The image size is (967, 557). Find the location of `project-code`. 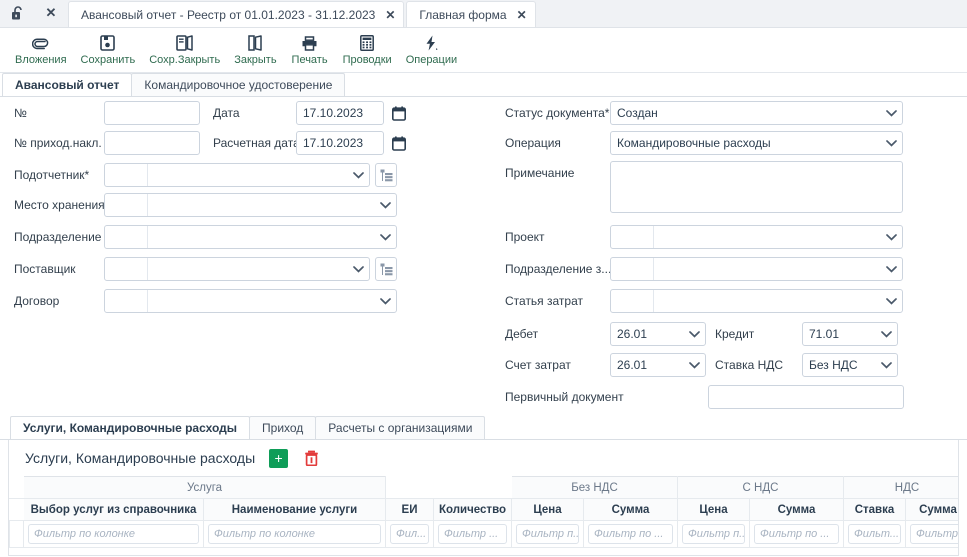

project-code is located at coordinates (632, 237).